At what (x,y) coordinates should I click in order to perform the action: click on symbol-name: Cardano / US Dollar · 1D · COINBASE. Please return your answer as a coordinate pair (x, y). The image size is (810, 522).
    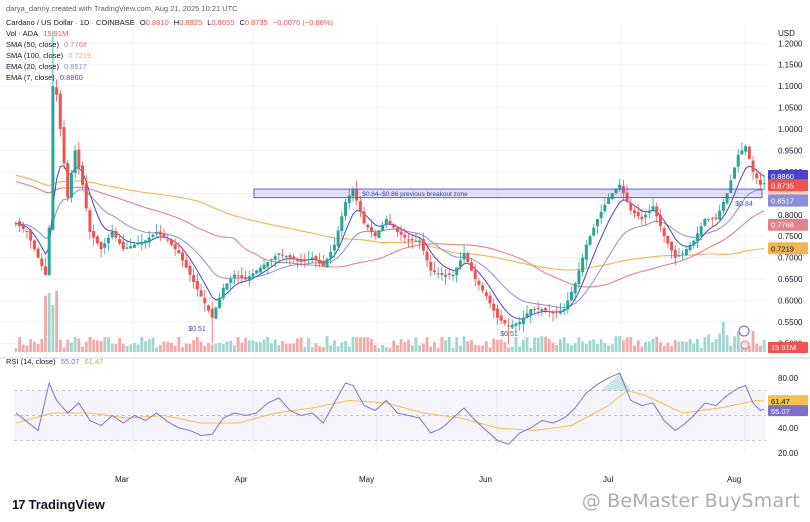
    Looking at the image, I should click on (70, 22).